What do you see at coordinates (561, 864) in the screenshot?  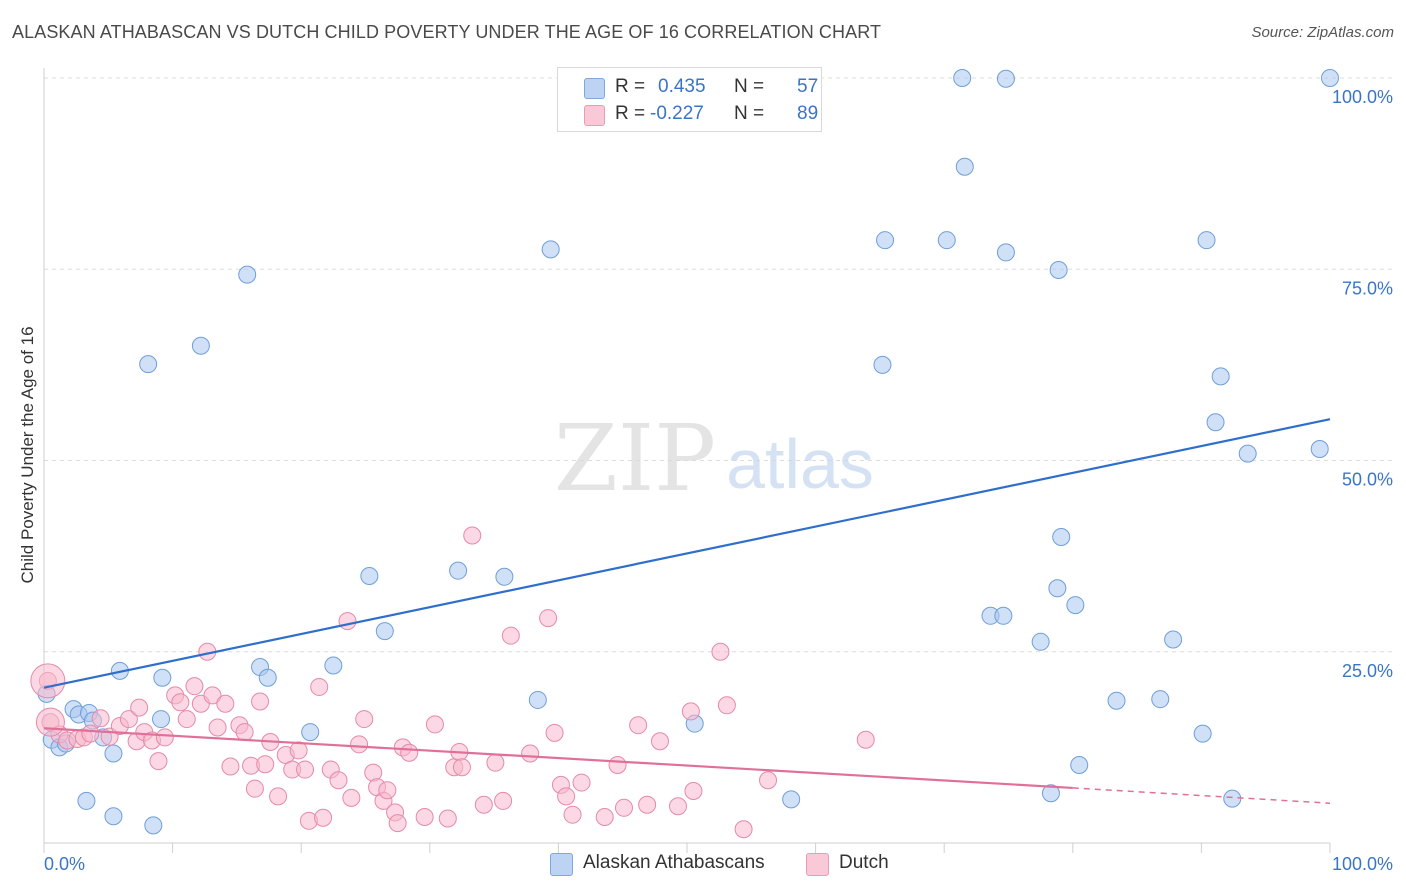 I see `bottom-legend-swatch-athabascan` at bounding box center [561, 864].